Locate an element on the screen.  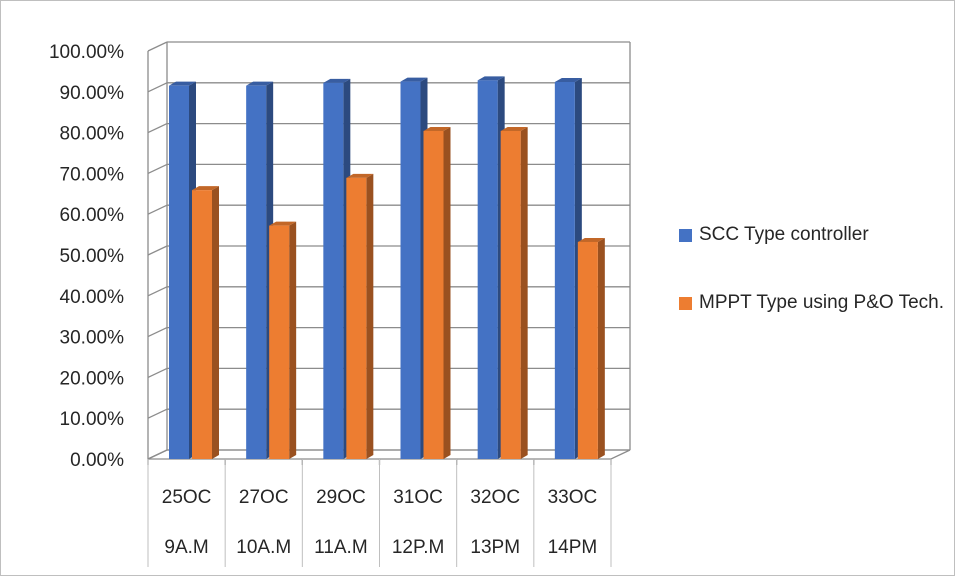
x-tick-label: 14PM is located at coordinates (573, 547).